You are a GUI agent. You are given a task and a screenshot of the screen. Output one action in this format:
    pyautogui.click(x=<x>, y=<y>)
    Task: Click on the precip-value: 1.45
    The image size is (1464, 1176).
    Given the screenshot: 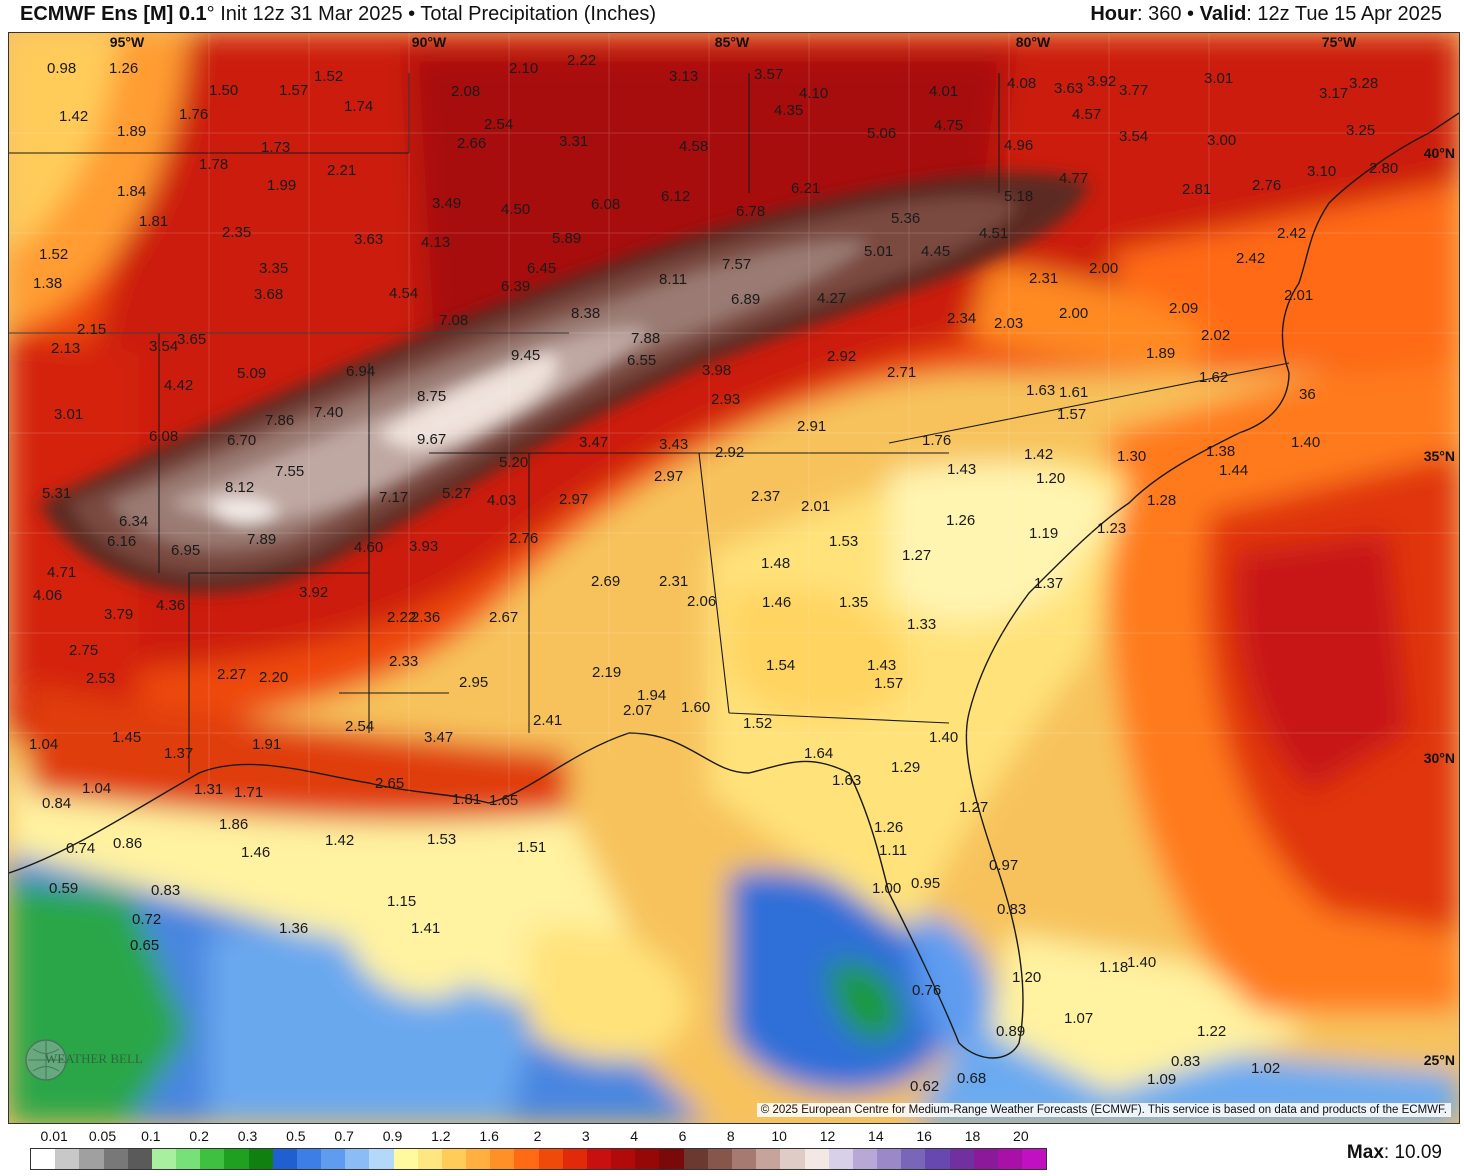 What is the action you would take?
    pyautogui.click(x=126, y=737)
    